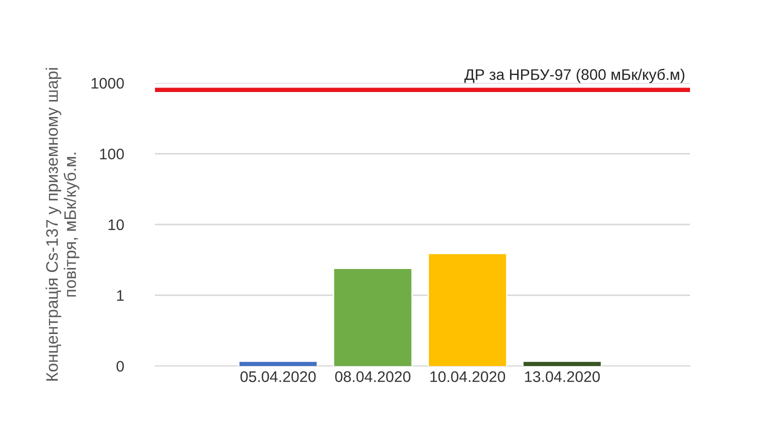  I want to click on y-tick-label: 1, so click(120, 295).